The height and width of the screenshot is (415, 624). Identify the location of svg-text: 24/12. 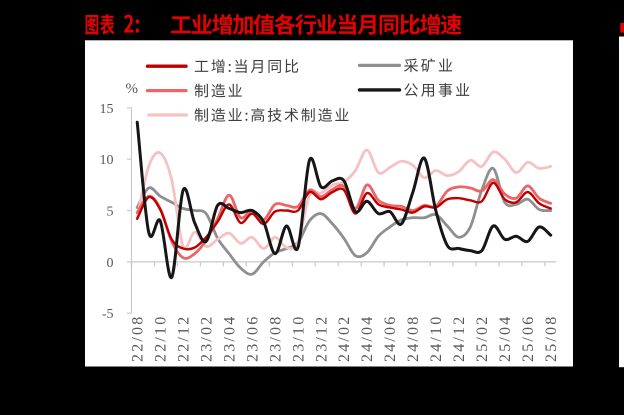
(459, 338).